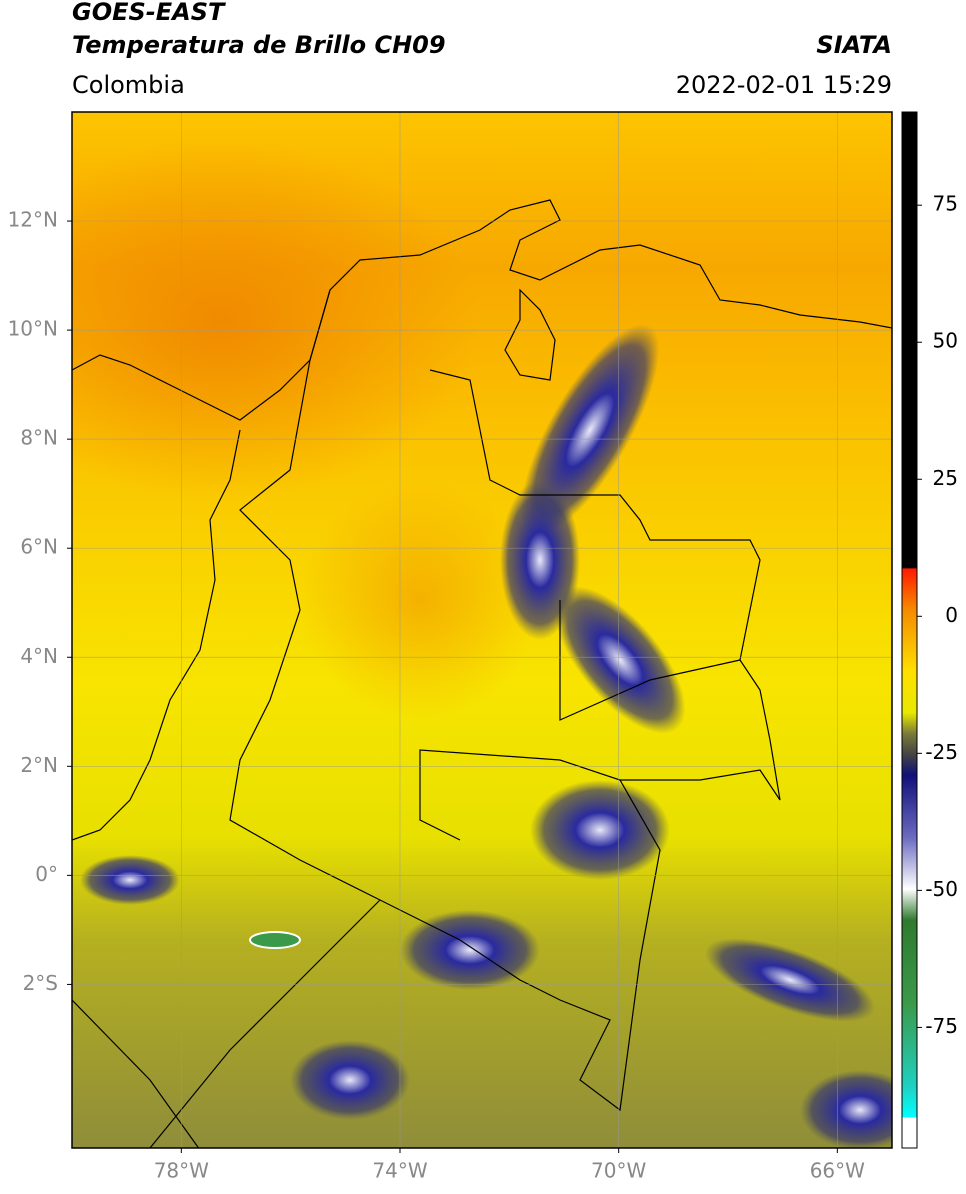 Image resolution: width=966 pixels, height=1194 pixels. I want to click on source: SIATA, so click(854, 45).